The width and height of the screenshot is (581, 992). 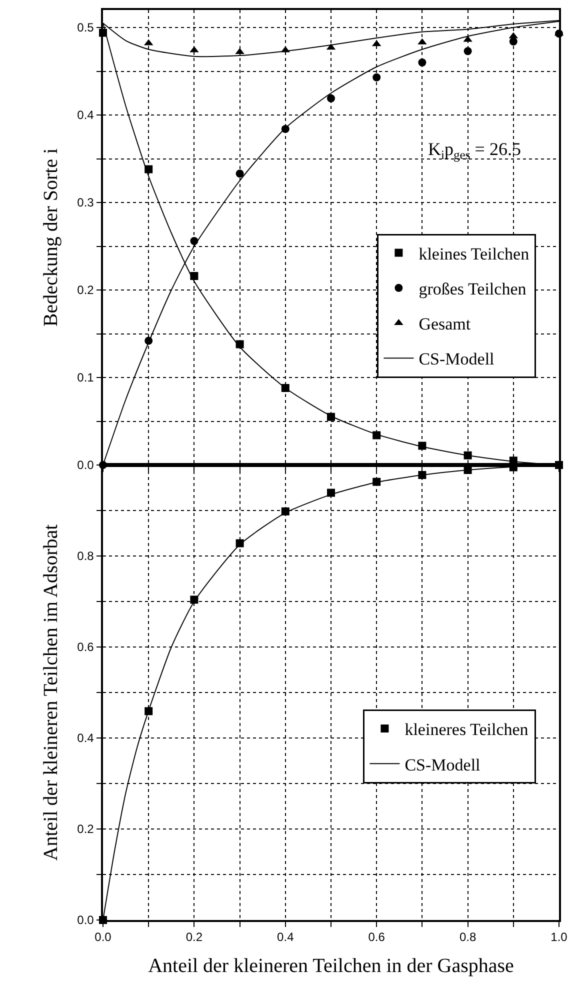 What do you see at coordinates (51, 237) in the screenshot?
I see `y-axis-title: Bedeckung der Sorte i` at bounding box center [51, 237].